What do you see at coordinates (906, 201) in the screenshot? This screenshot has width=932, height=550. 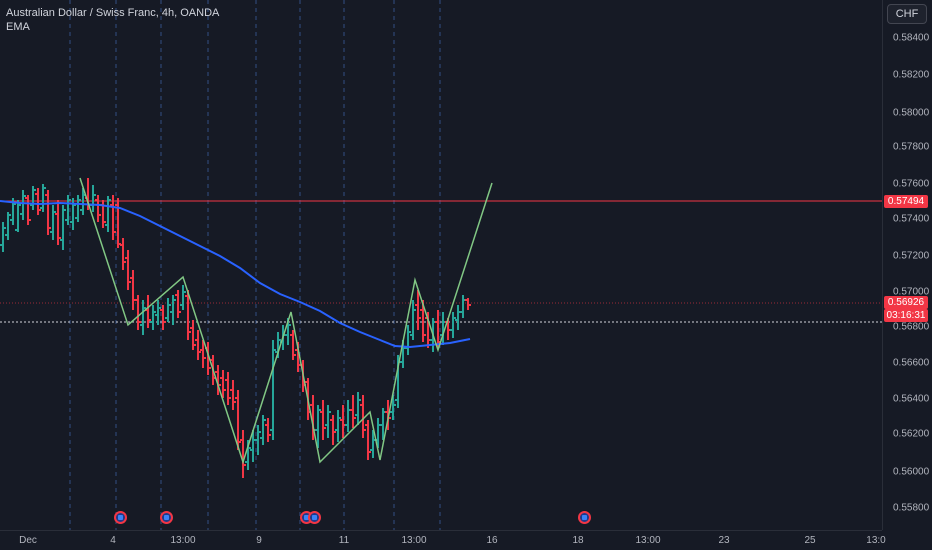 I see `hline-price-tag: 0.57494` at bounding box center [906, 201].